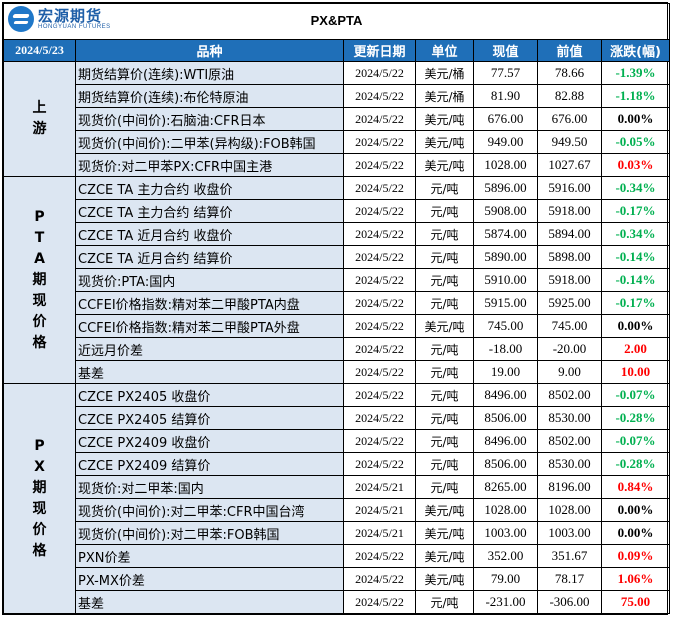 The image size is (673, 641). What do you see at coordinates (569, 50) in the screenshot?
I see `col-header-previous: 前值` at bounding box center [569, 50].